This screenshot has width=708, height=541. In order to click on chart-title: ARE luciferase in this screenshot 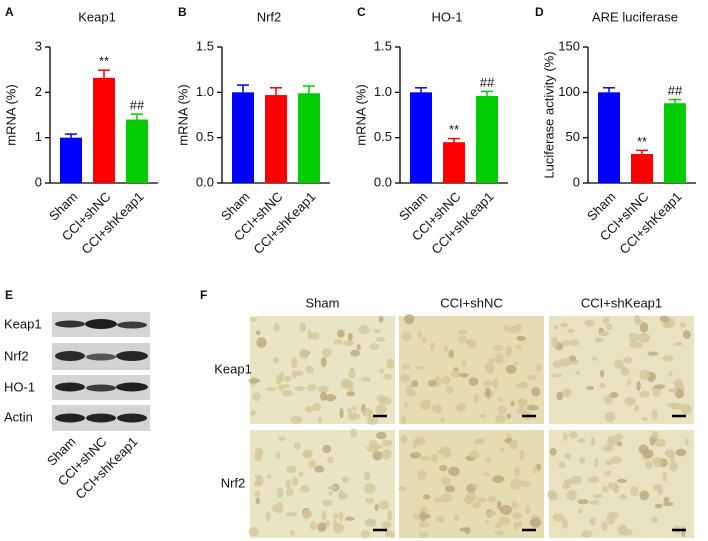, I will do `click(635, 16)`.